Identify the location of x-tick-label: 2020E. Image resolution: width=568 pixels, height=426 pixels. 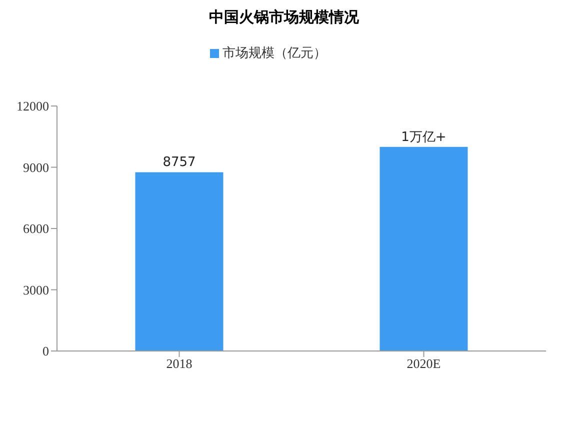
(423, 364).